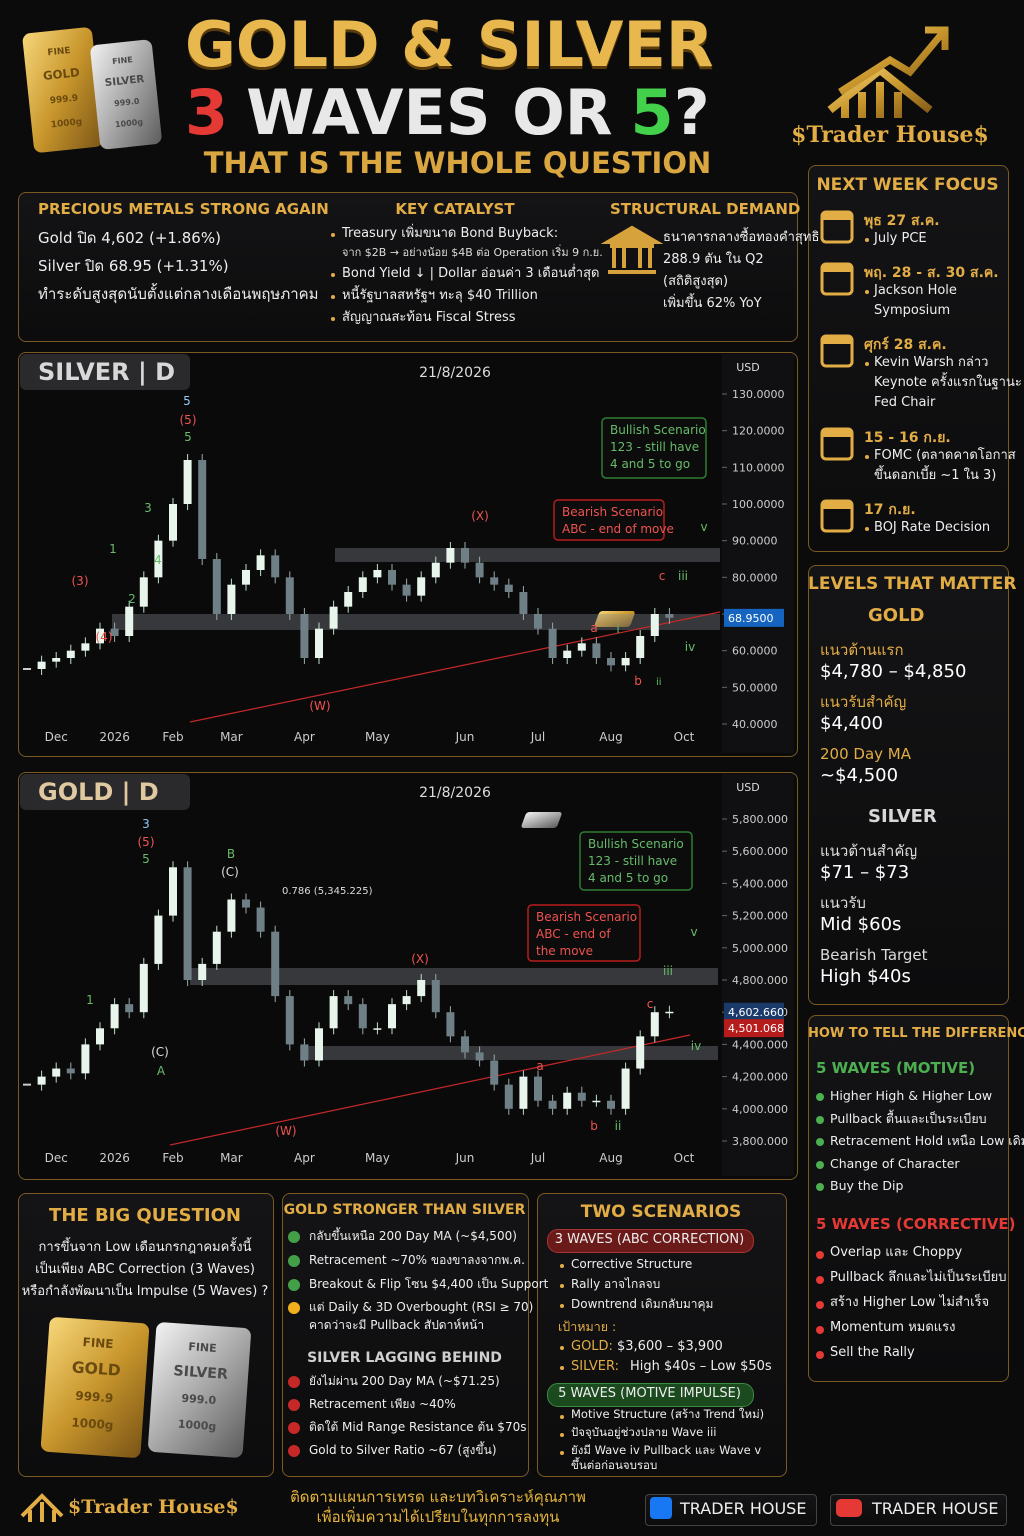  What do you see at coordinates (748, 787) in the screenshot?
I see `unit-label: USD` at bounding box center [748, 787].